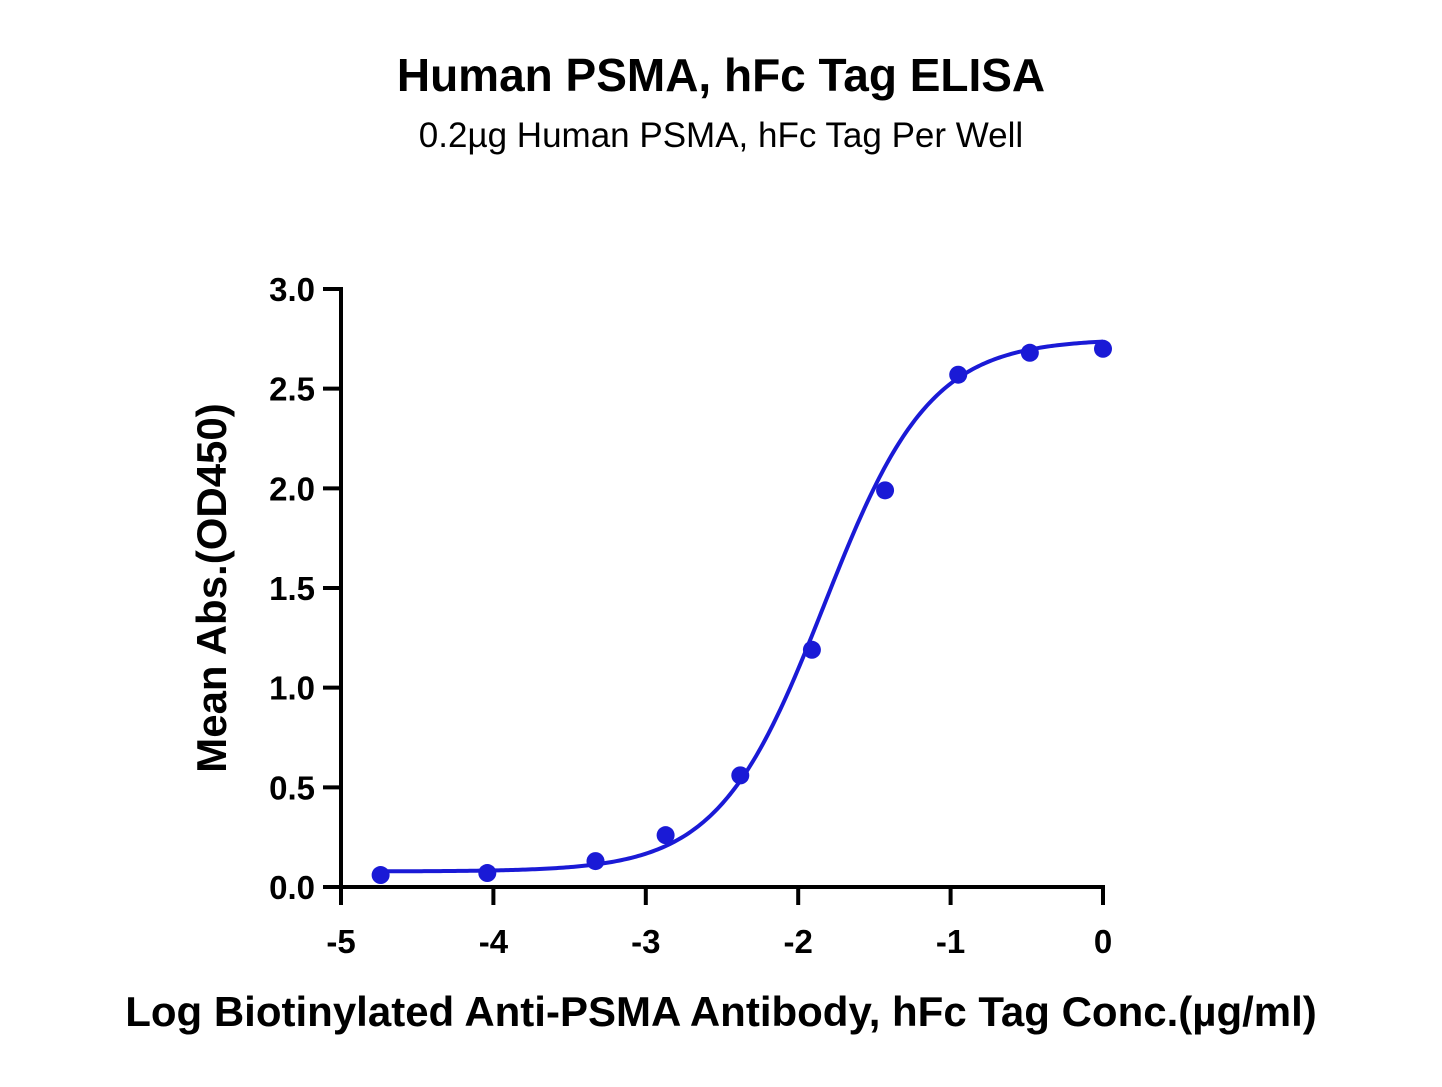 The height and width of the screenshot is (1087, 1442). What do you see at coordinates (494, 941) in the screenshot?
I see `x-tick-label: -4` at bounding box center [494, 941].